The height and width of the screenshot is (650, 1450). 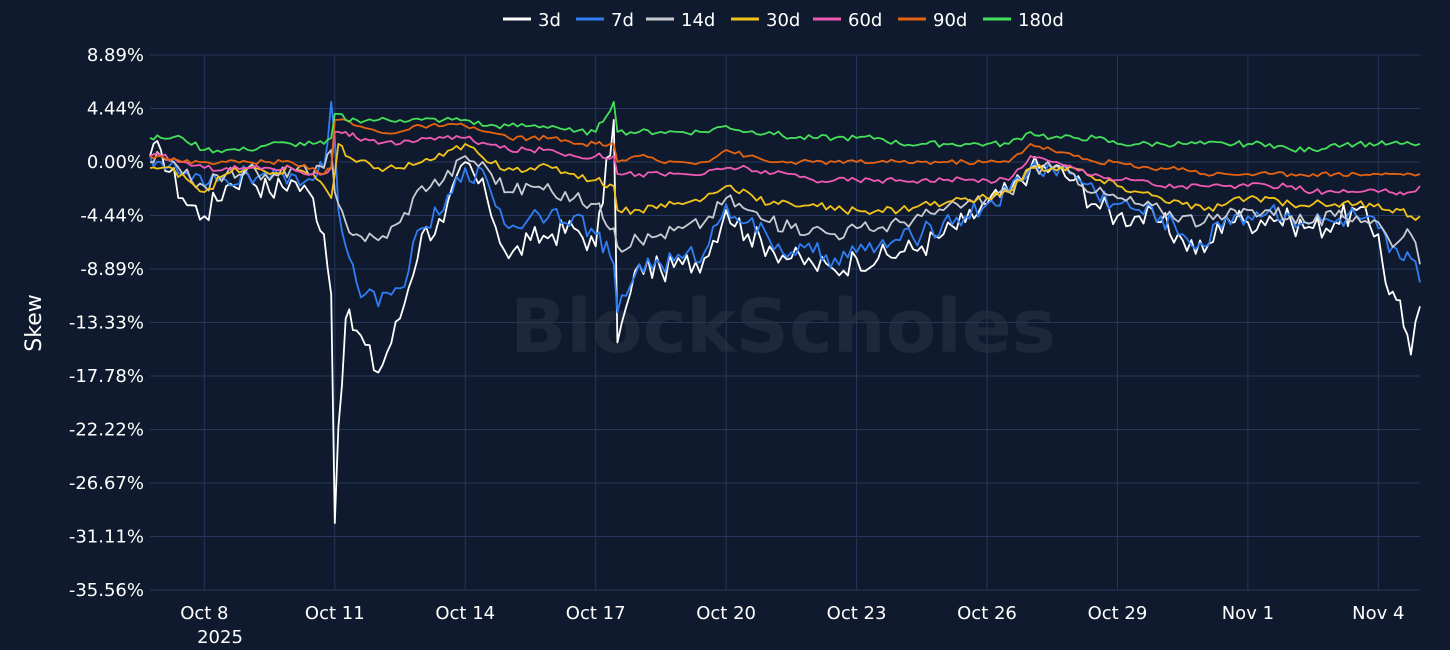 I want to click on x-tick-label: Oct 8, so click(x=204, y=613).